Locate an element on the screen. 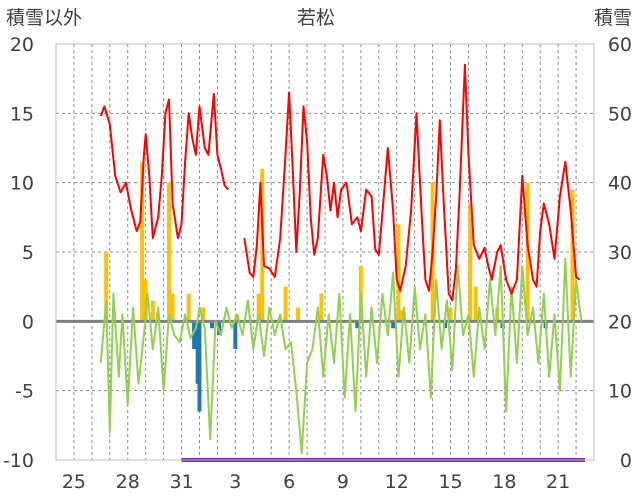 The width and height of the screenshot is (636, 501). right-tick-label: 0 is located at coordinates (626, 461).